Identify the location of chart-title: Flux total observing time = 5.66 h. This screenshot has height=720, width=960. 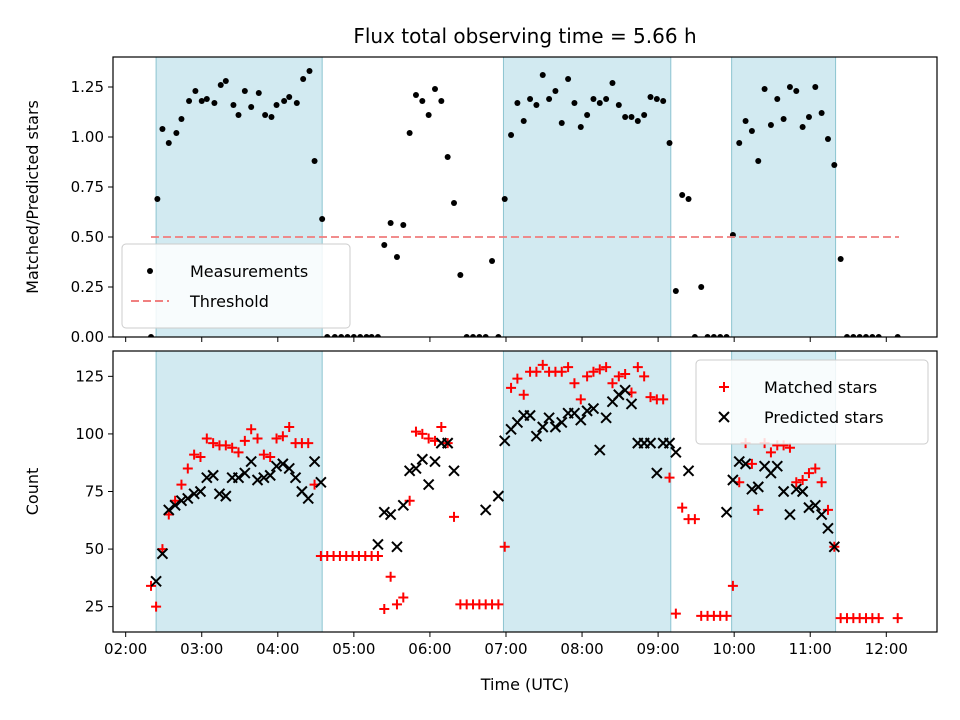
(524, 36).